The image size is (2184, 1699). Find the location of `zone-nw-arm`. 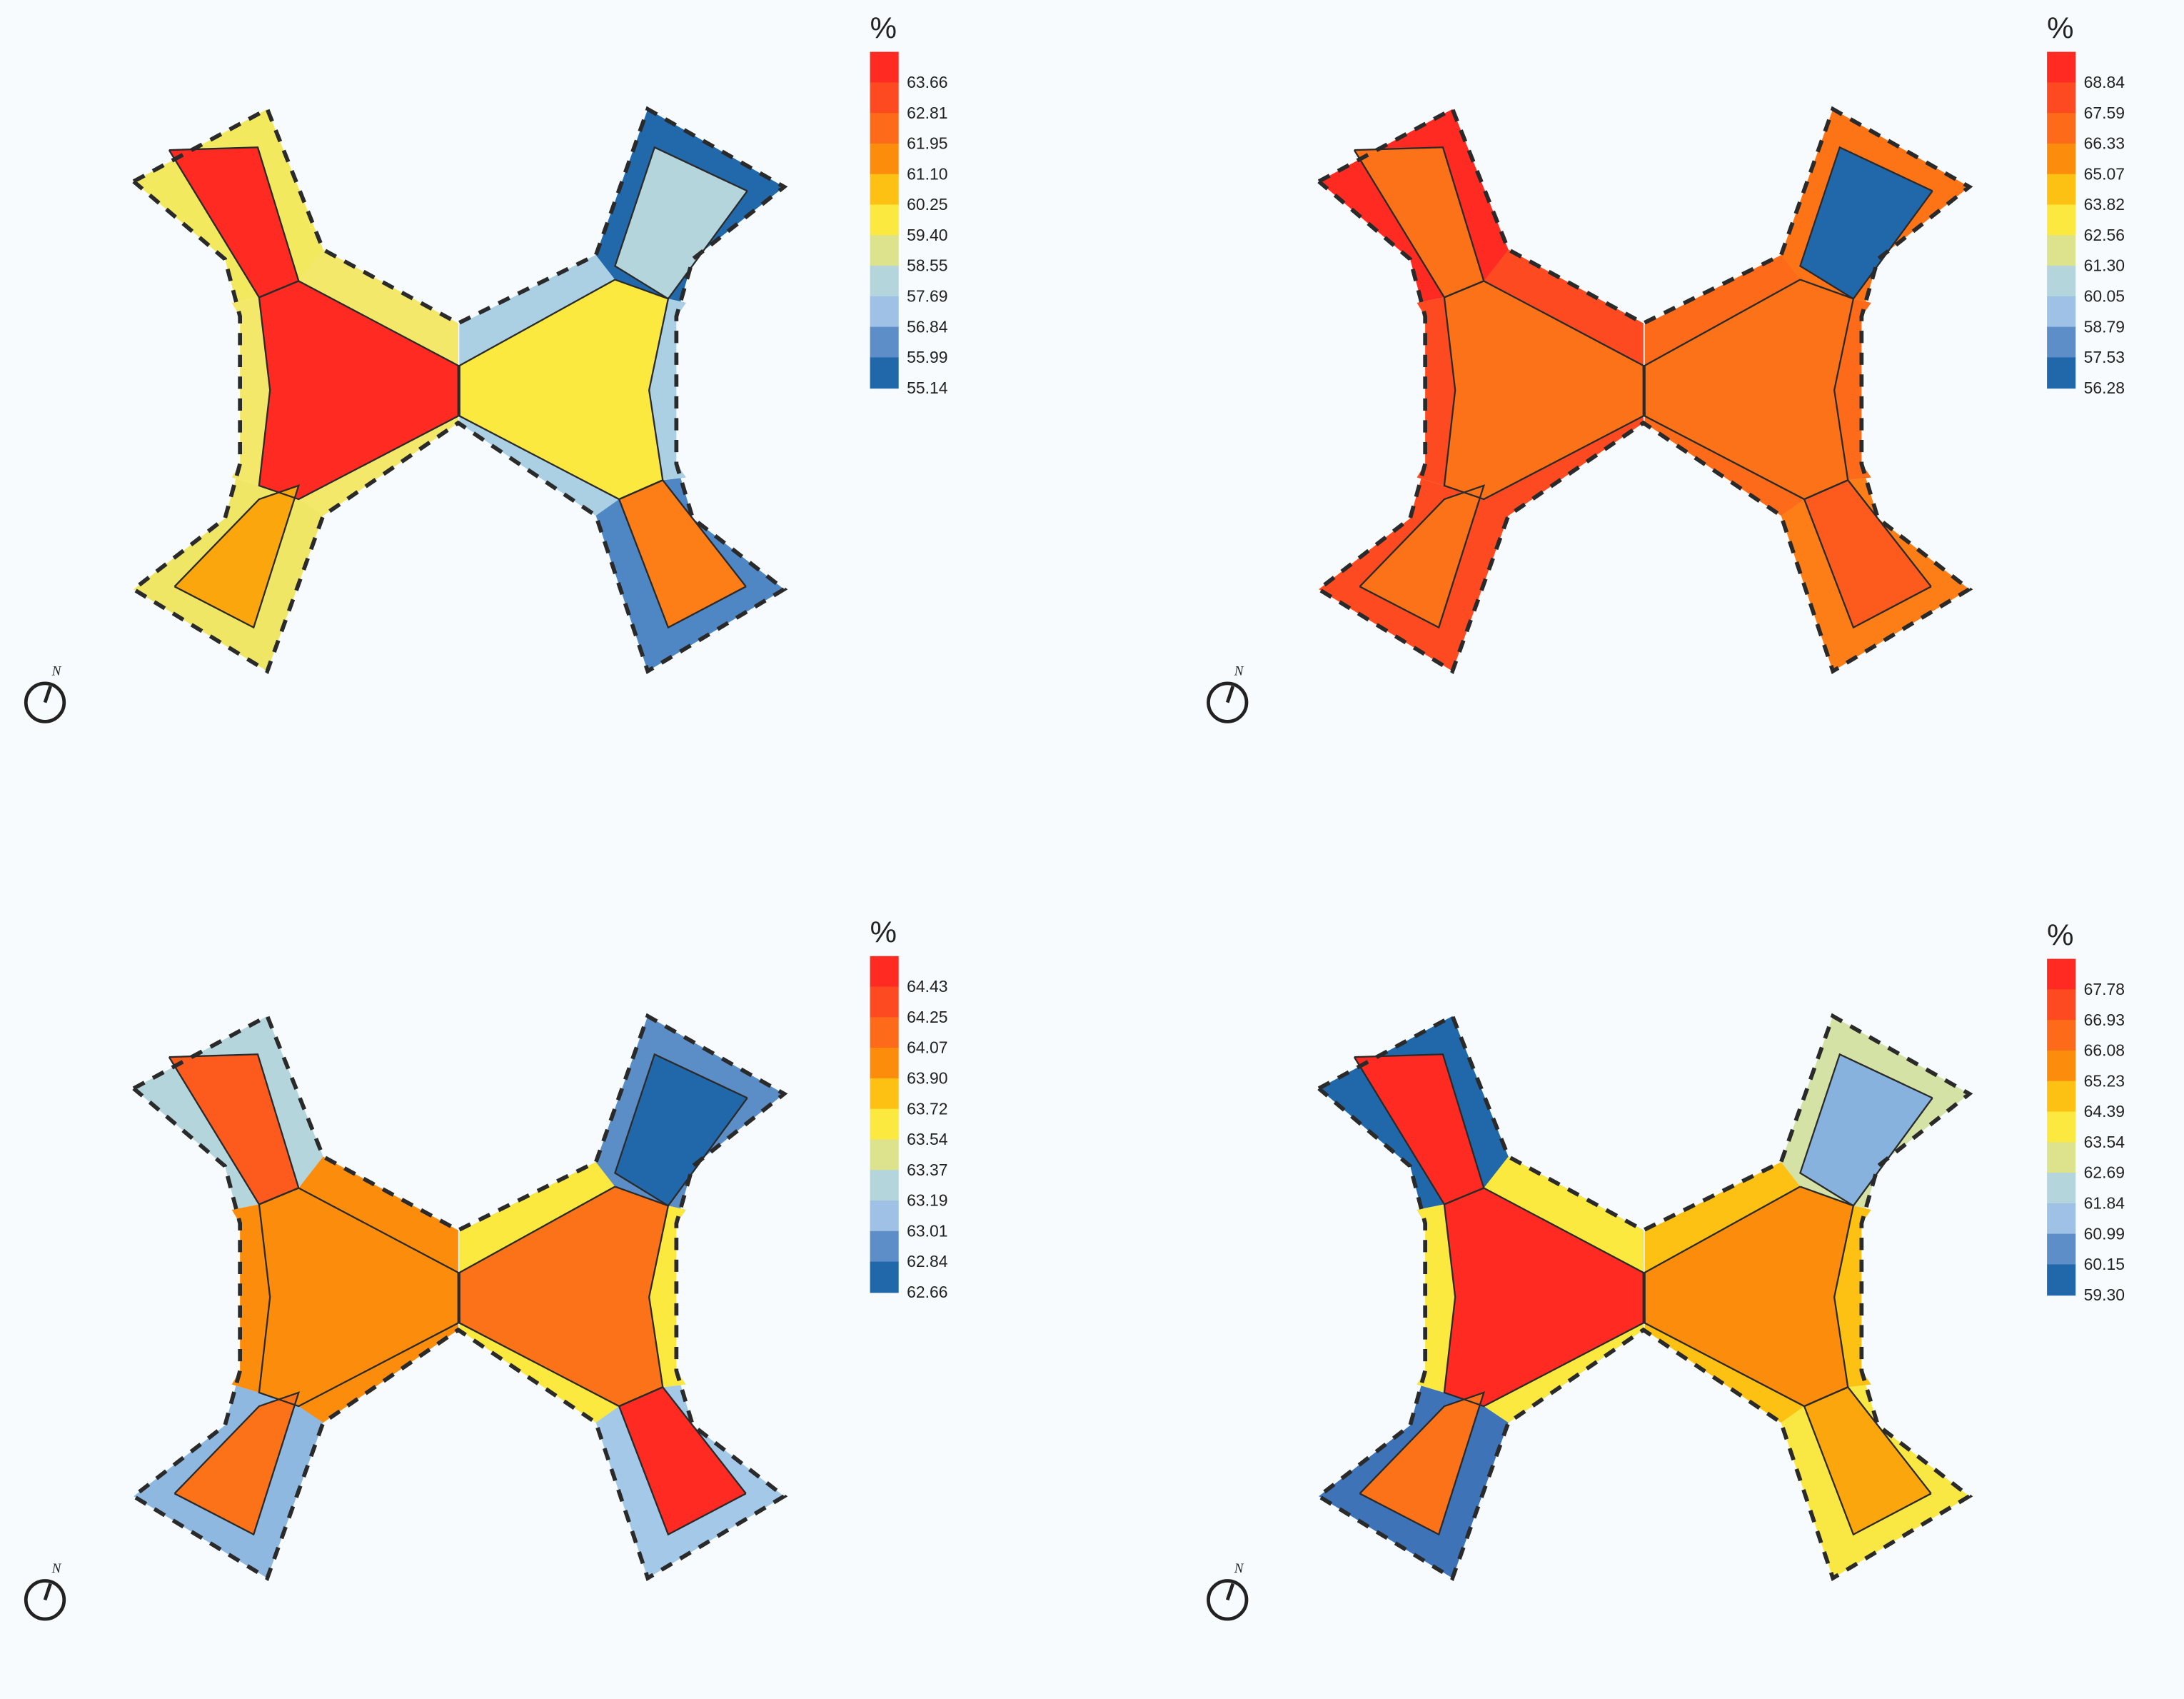

zone-nw-arm is located at coordinates (233, 223).